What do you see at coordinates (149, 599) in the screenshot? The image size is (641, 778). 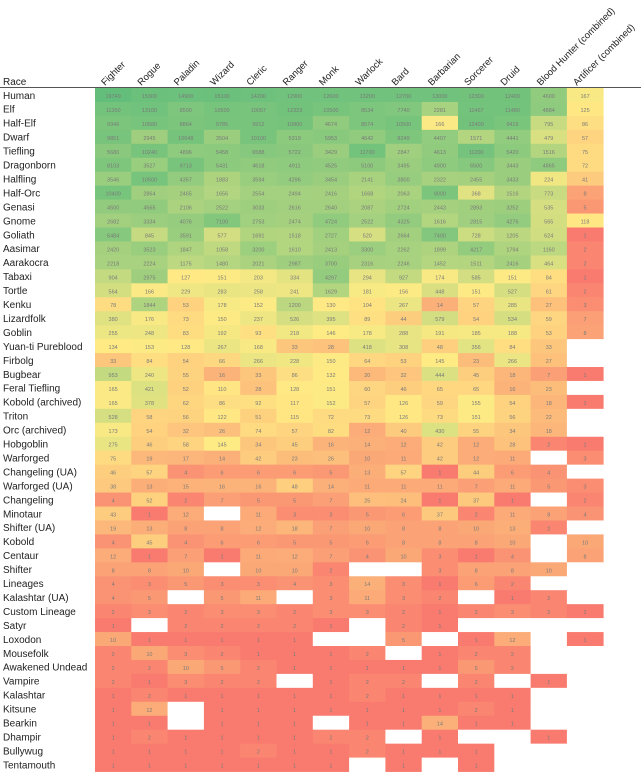 I see `cell-value: 5` at bounding box center [149, 599].